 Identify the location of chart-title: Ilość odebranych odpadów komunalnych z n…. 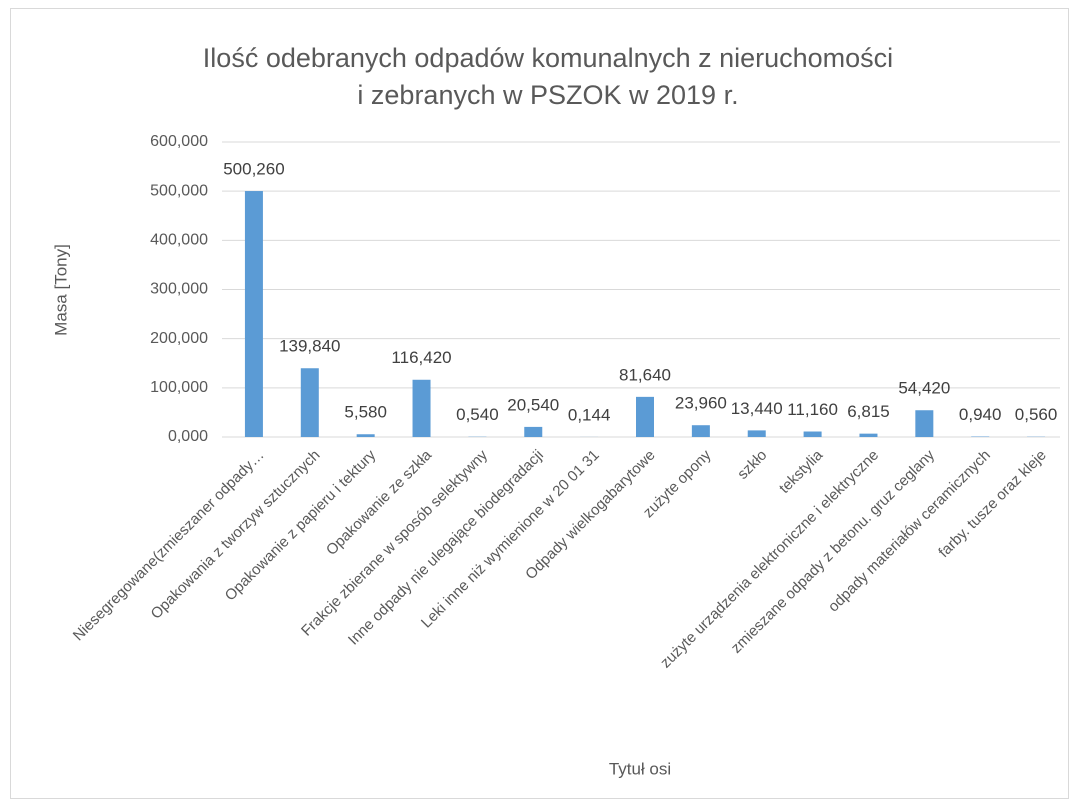
(548, 58).